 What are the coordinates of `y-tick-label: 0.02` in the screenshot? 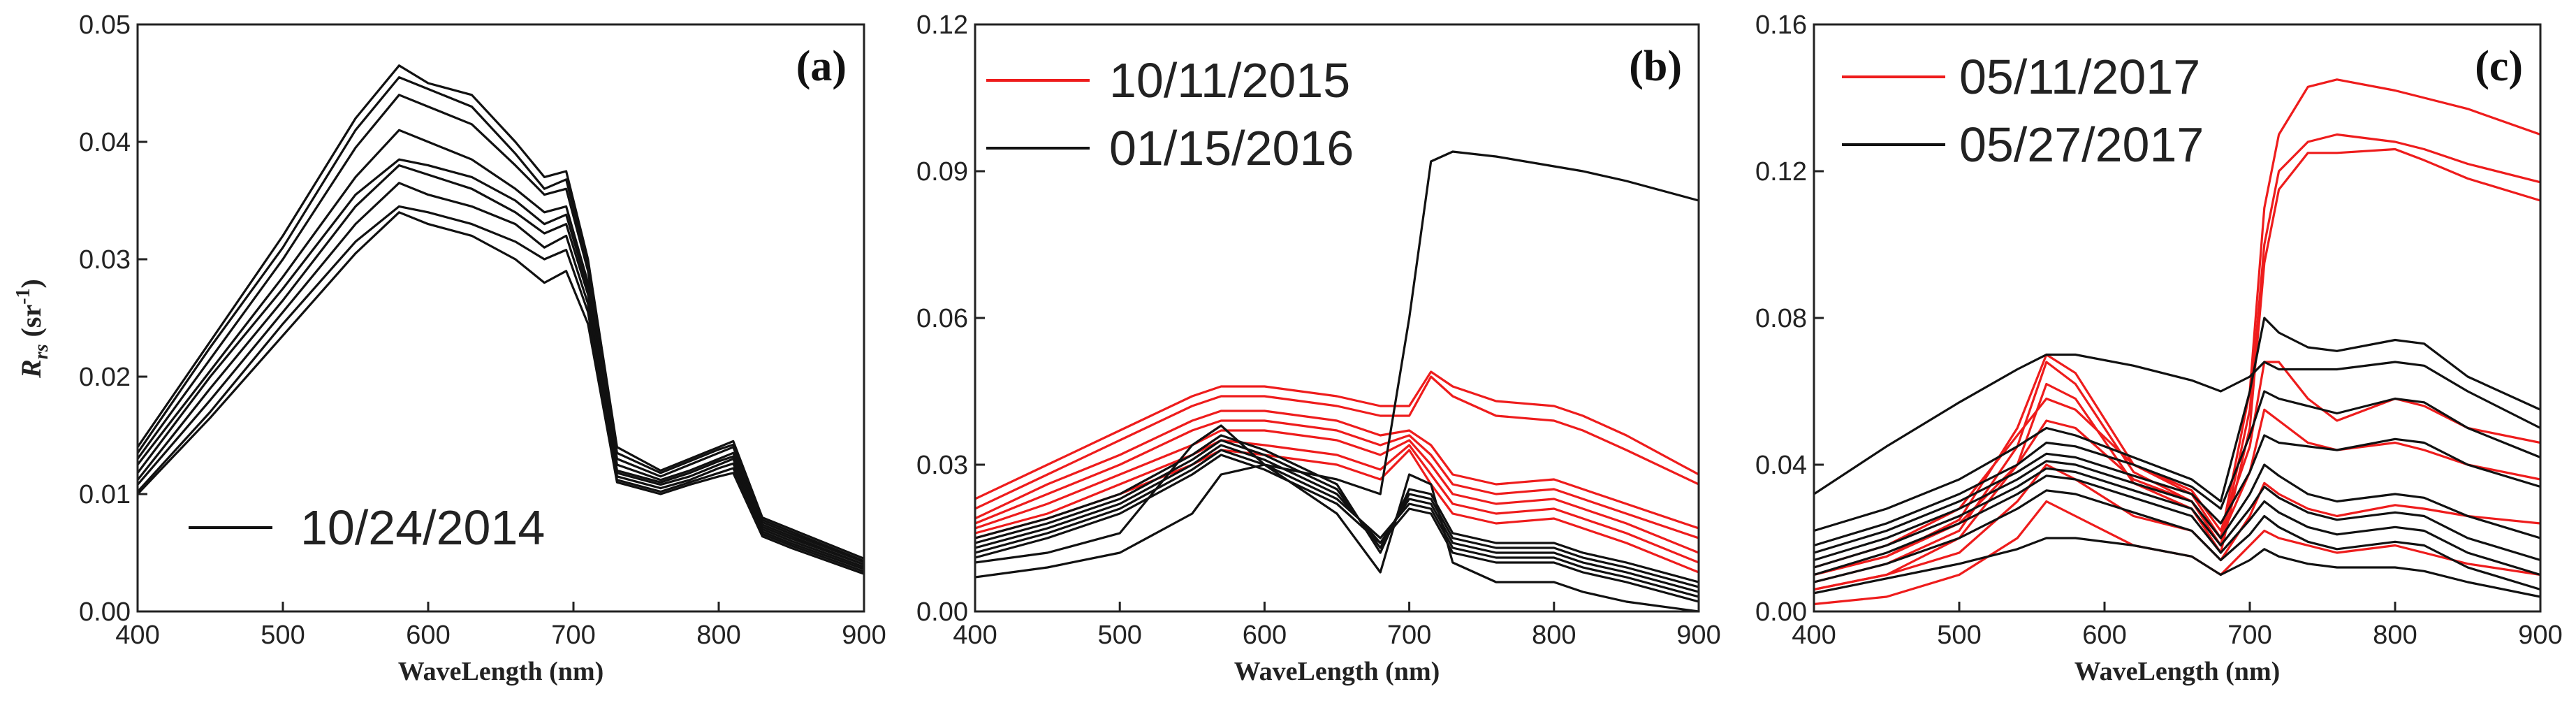 It's located at (105, 378).